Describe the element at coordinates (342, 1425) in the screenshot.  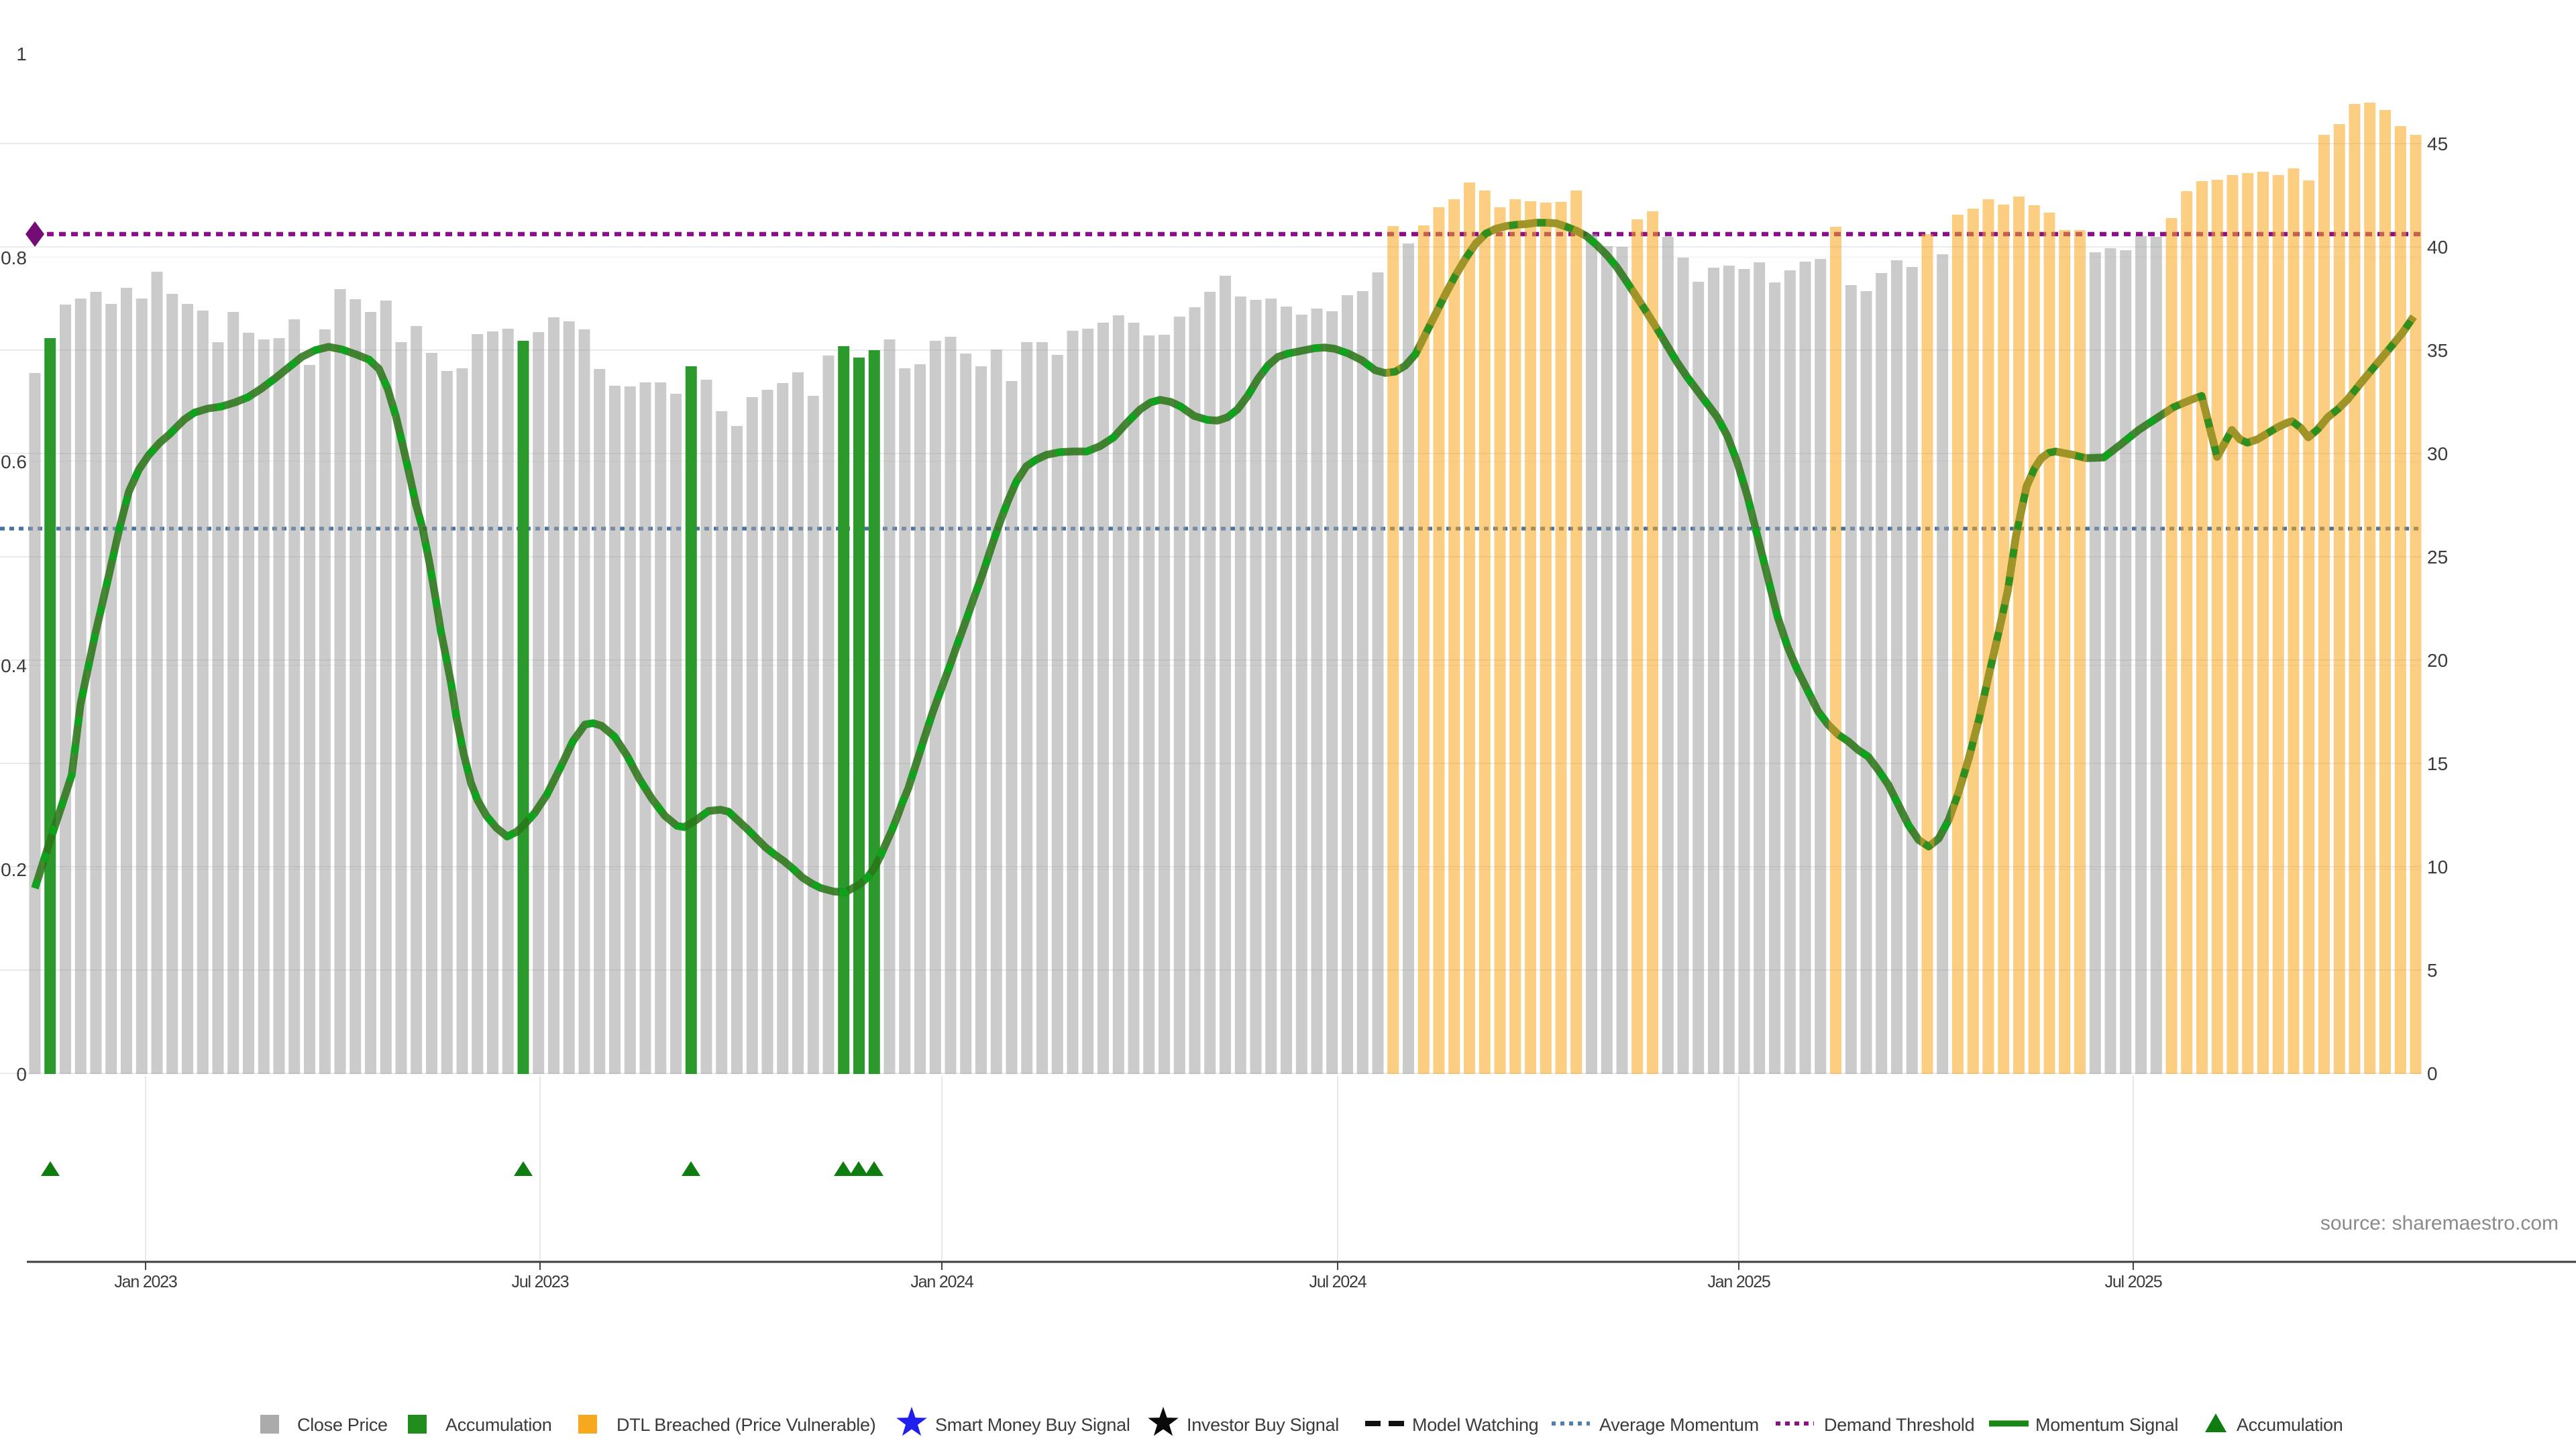
I see `svg-text: Close Price` at that location.